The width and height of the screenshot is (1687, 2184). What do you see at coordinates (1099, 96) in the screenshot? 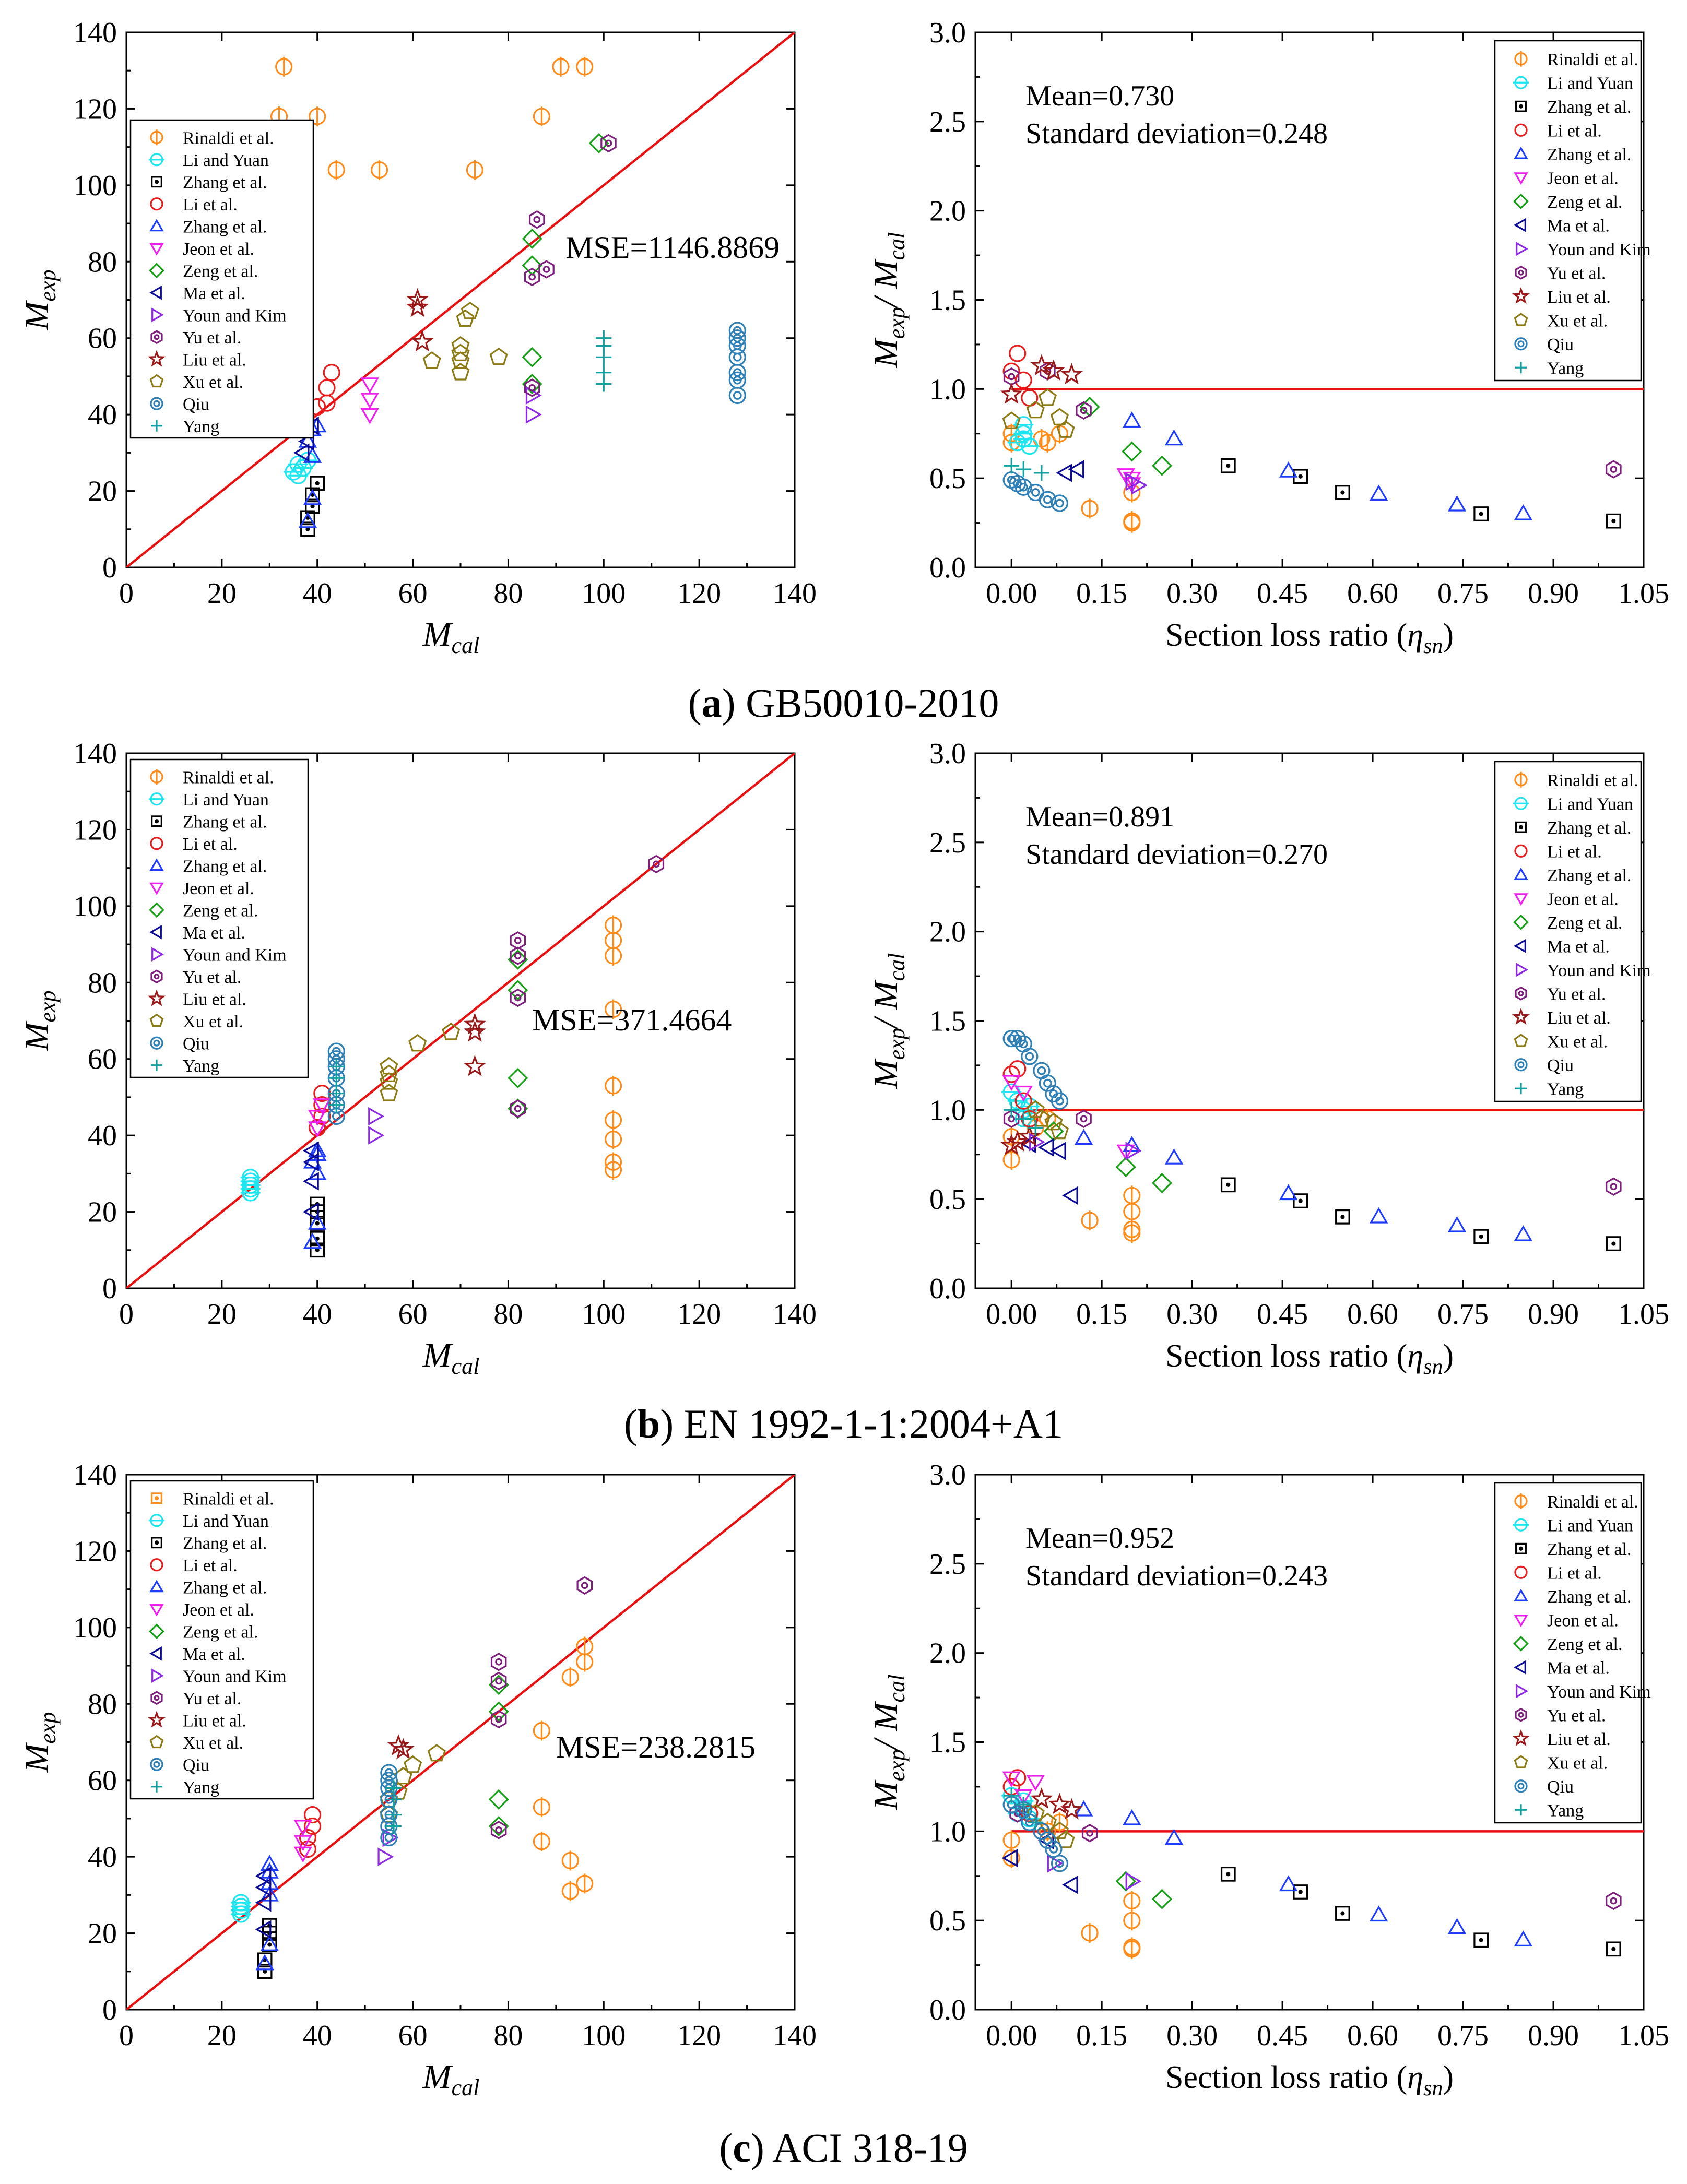
I see `mean-annotation: Mean=0.730` at bounding box center [1099, 96].